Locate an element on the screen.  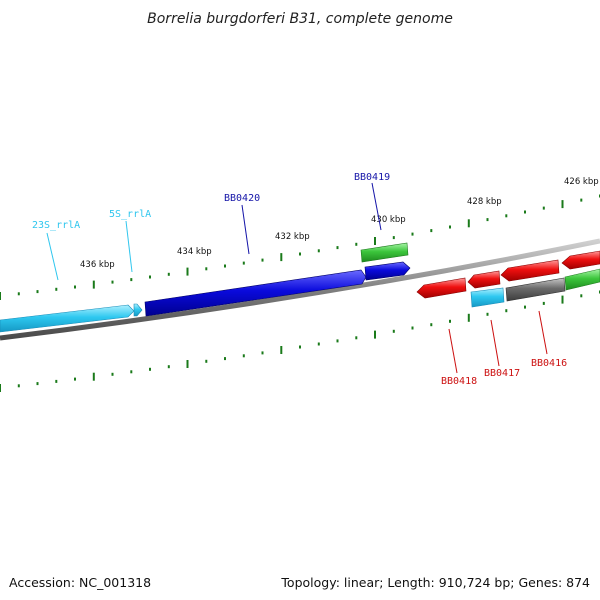
leader-BB0416 is located at coordinates (543, 332).